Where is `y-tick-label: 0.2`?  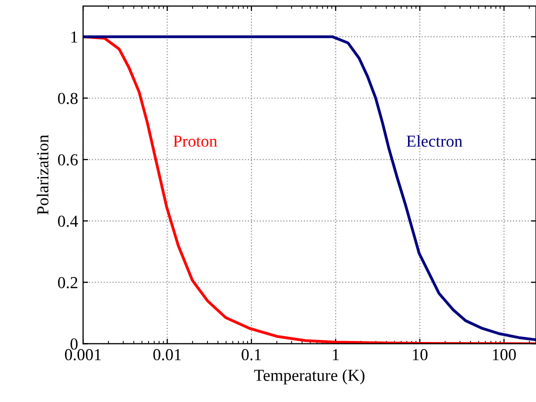
y-tick-label: 0.2 is located at coordinates (68, 282).